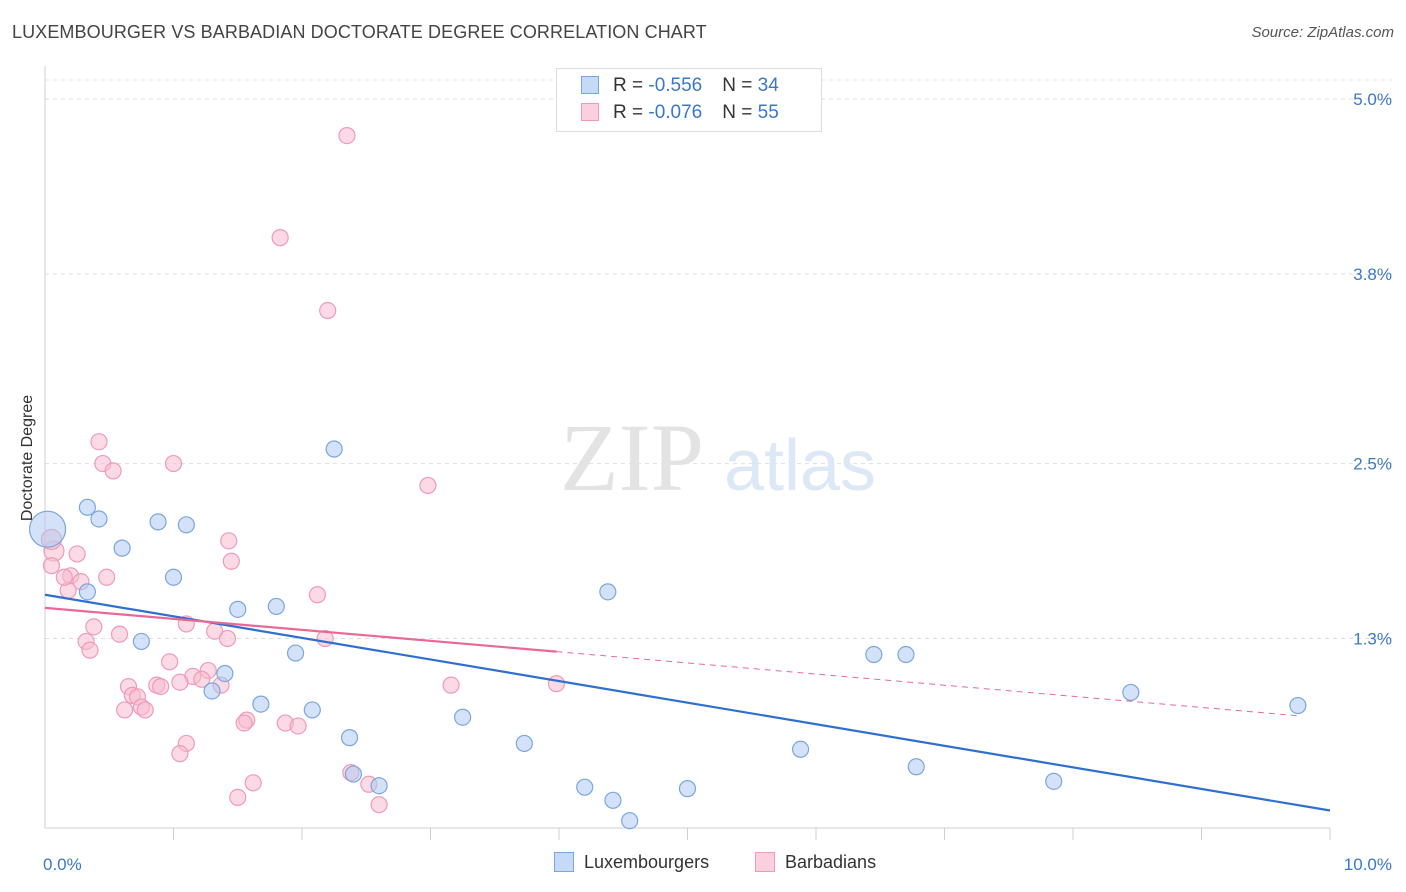  Describe the element at coordinates (689, 100) in the screenshot. I see `correlation-legend: R = -0.556 N = 34 R = -0.076 N = 55` at that location.